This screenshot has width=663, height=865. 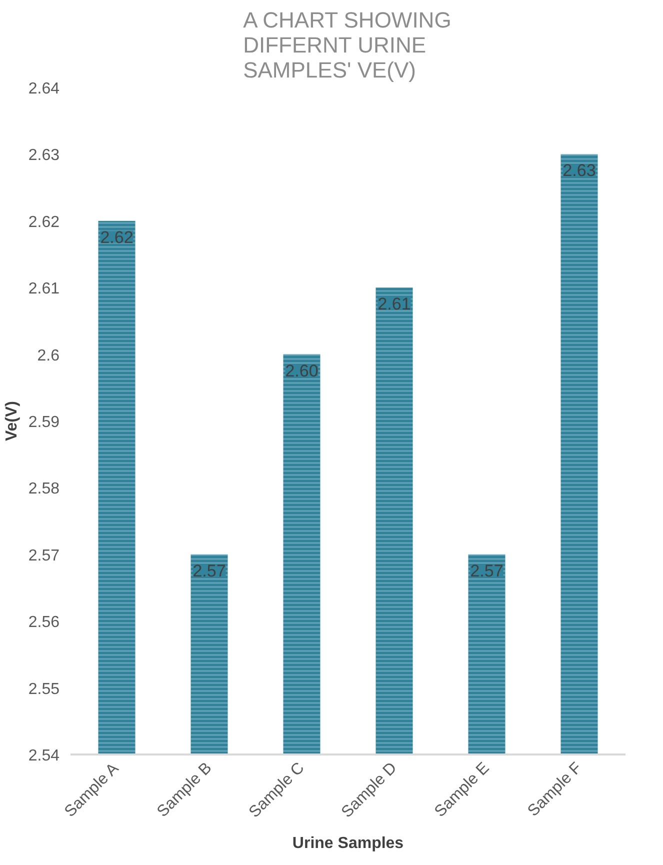 I want to click on x-axis-title: Urine Samples, so click(x=348, y=843).